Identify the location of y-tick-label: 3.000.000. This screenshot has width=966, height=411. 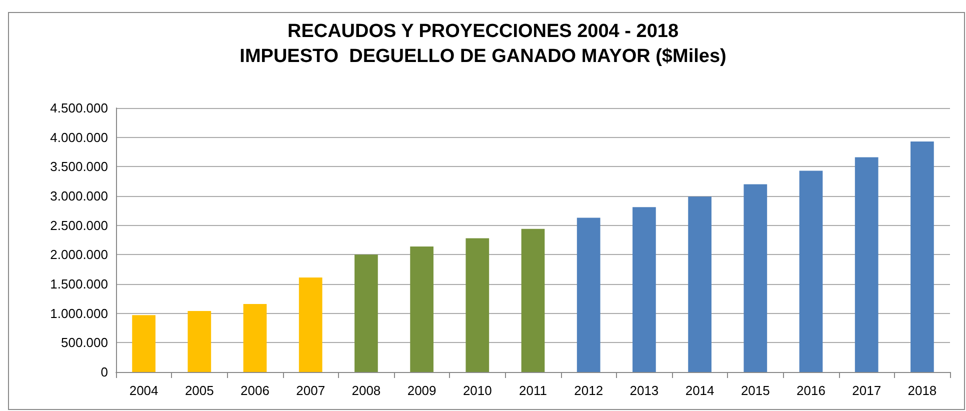
(79, 196).